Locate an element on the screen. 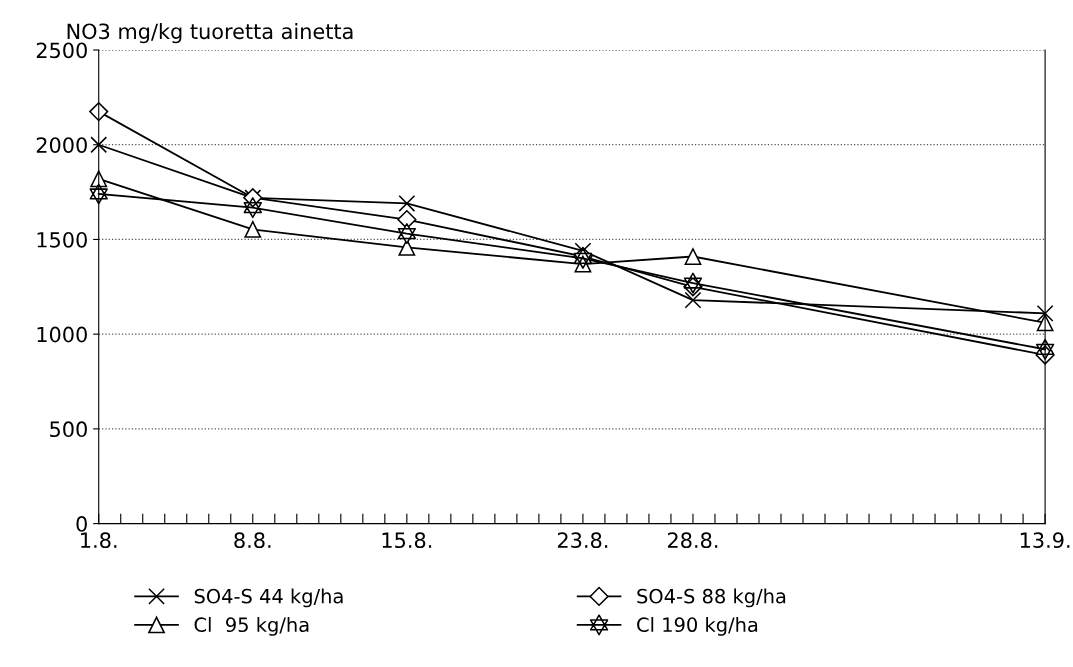  y-tick-label: 0 is located at coordinates (81, 524).